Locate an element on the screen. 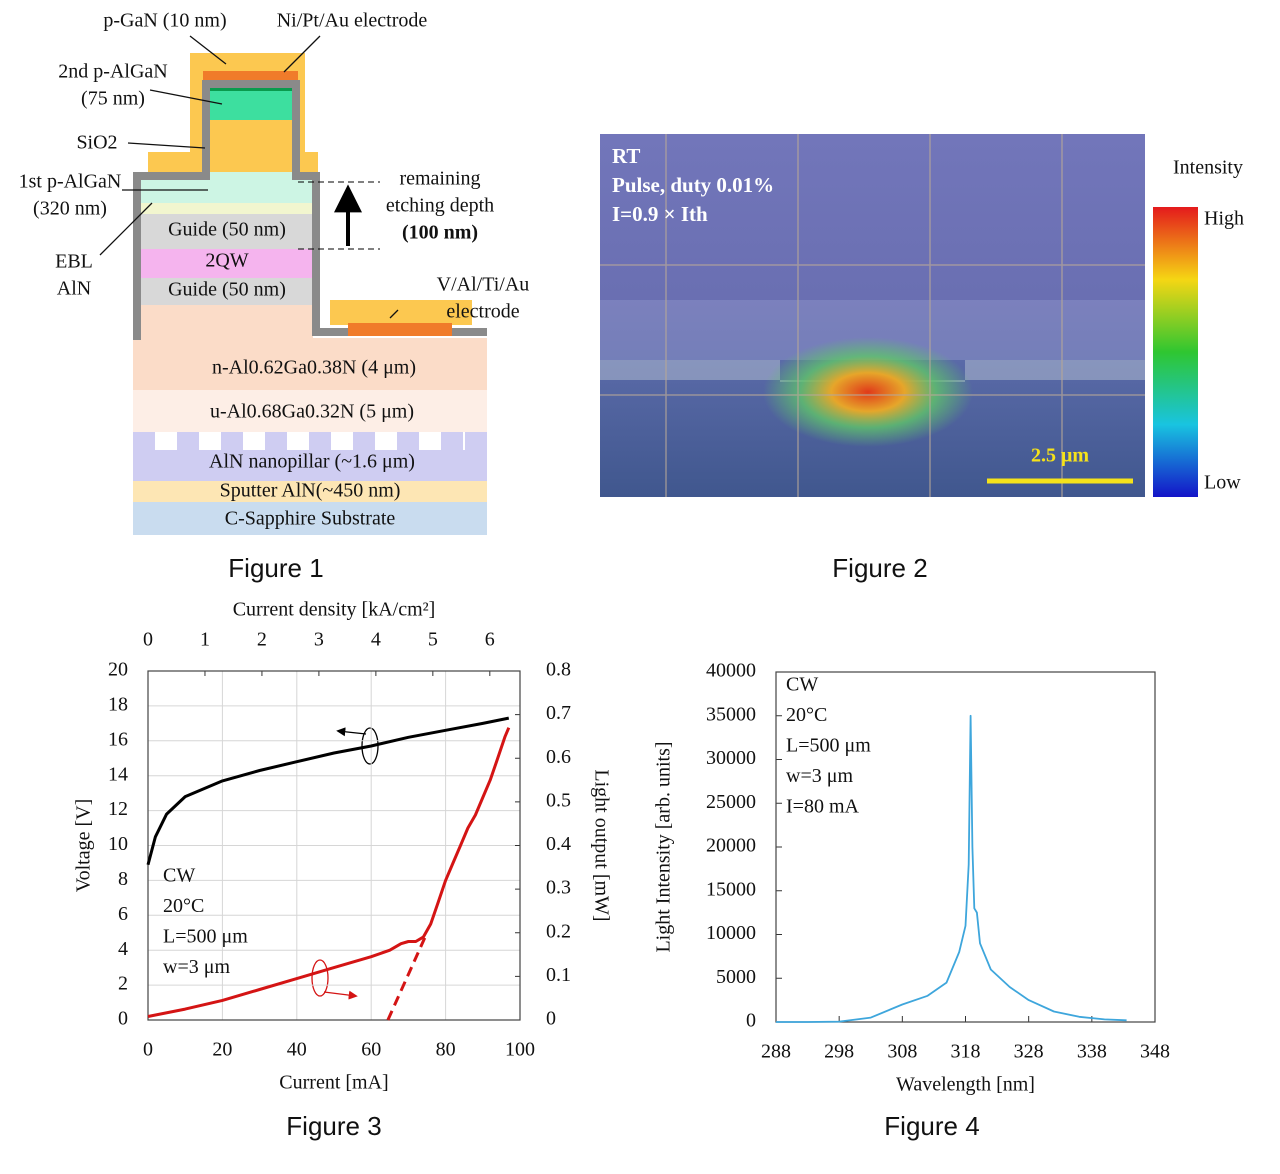 The image size is (1280, 1174). x-tick-label: 0 is located at coordinates (148, 1050).